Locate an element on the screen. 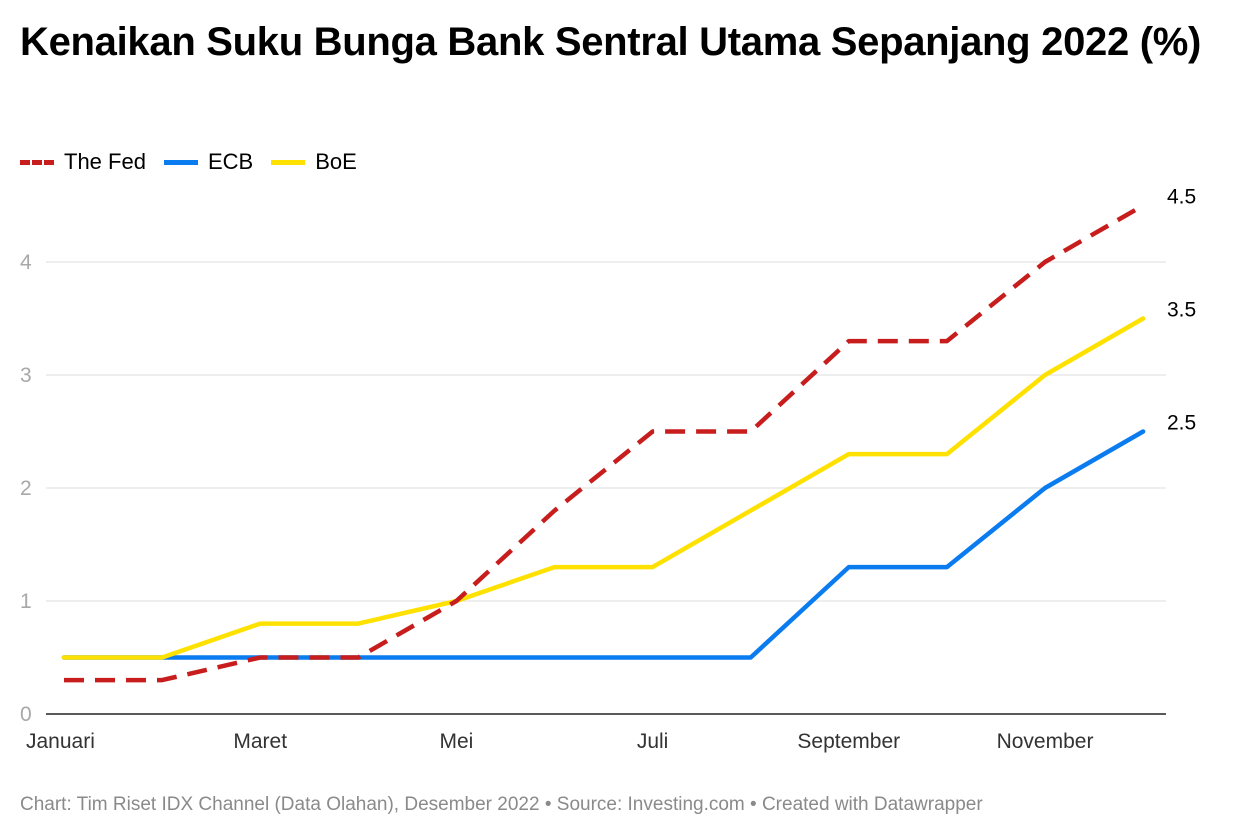 Image resolution: width=1240 pixels, height=840 pixels. legend-item-ecb: ECB is located at coordinates (208, 162).